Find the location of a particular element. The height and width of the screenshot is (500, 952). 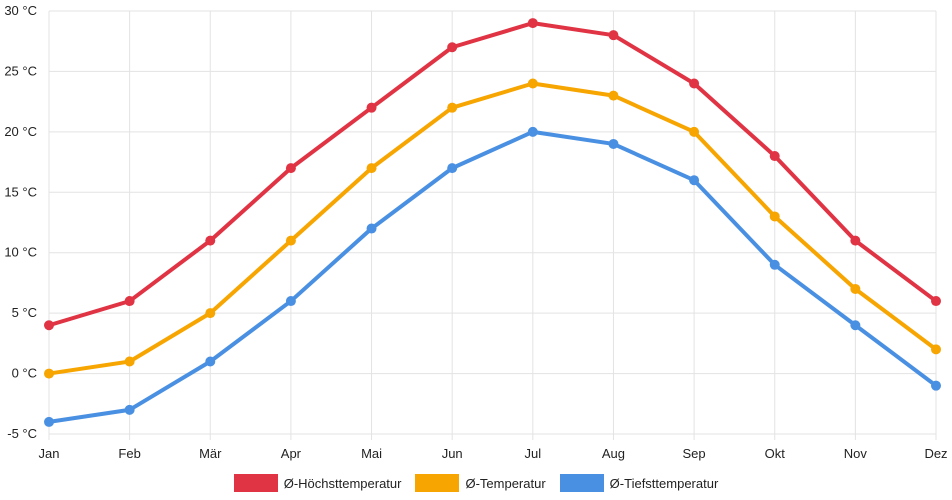

legend-item-max: Ø-Höchsttemperatur is located at coordinates (317, 483).